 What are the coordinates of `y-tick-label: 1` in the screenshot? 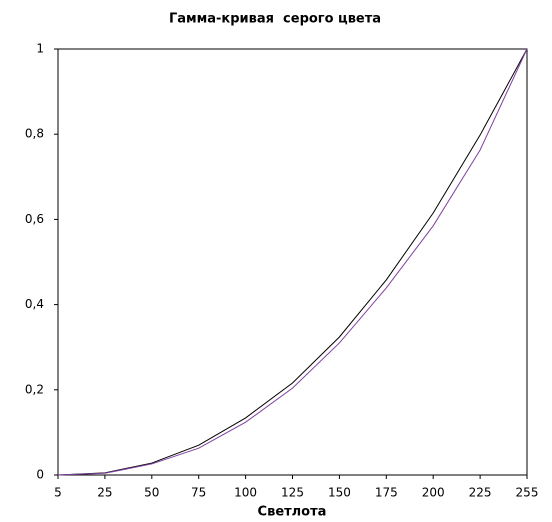 It's located at (40, 49).